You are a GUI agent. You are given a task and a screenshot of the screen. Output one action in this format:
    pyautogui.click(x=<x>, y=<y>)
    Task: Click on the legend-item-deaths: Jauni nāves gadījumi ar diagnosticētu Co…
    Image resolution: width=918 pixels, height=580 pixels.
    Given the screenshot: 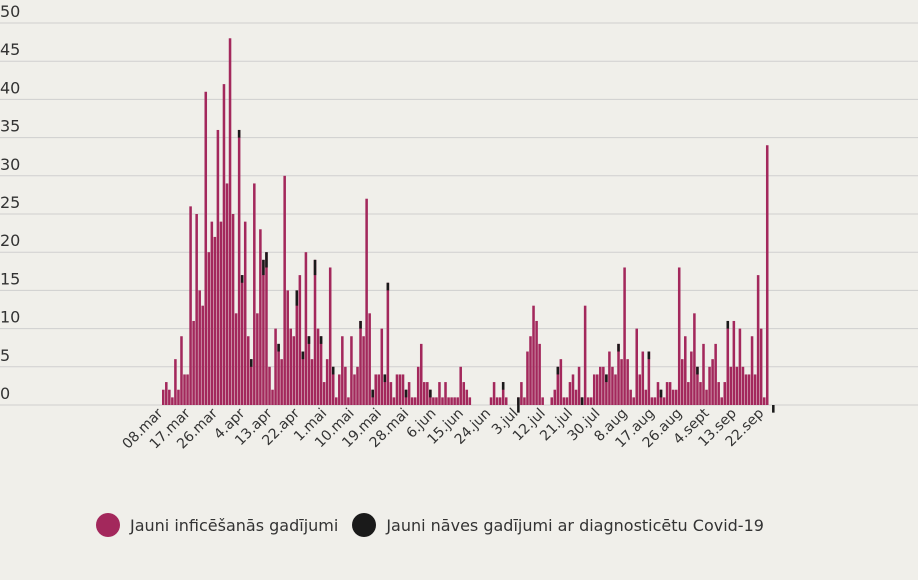 What is the action you would take?
    pyautogui.click(x=558, y=525)
    